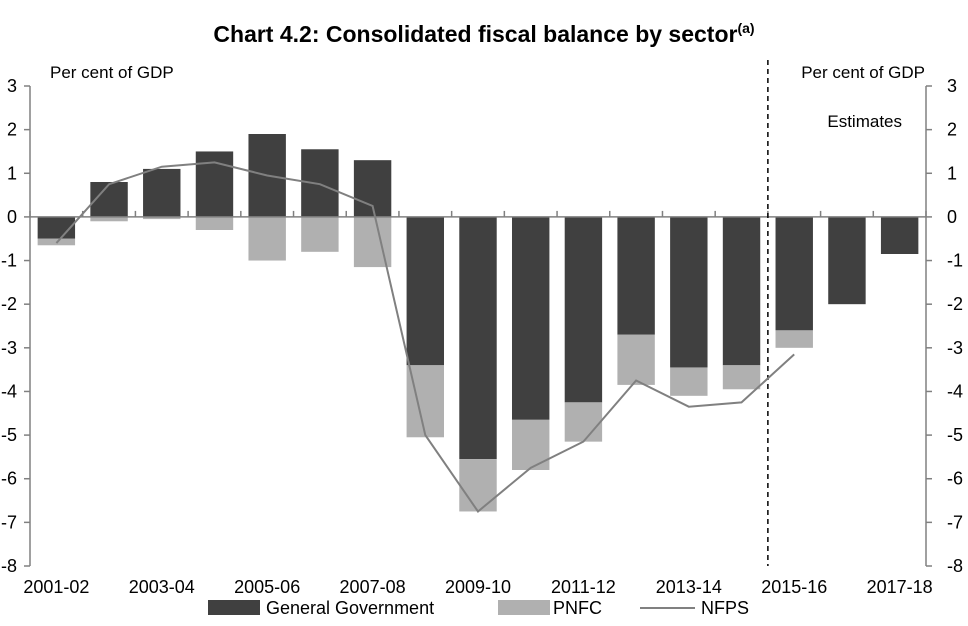 The height and width of the screenshot is (626, 968). Describe the element at coordinates (794, 587) in the screenshot. I see `x-tick-label: 2015-16` at that location.